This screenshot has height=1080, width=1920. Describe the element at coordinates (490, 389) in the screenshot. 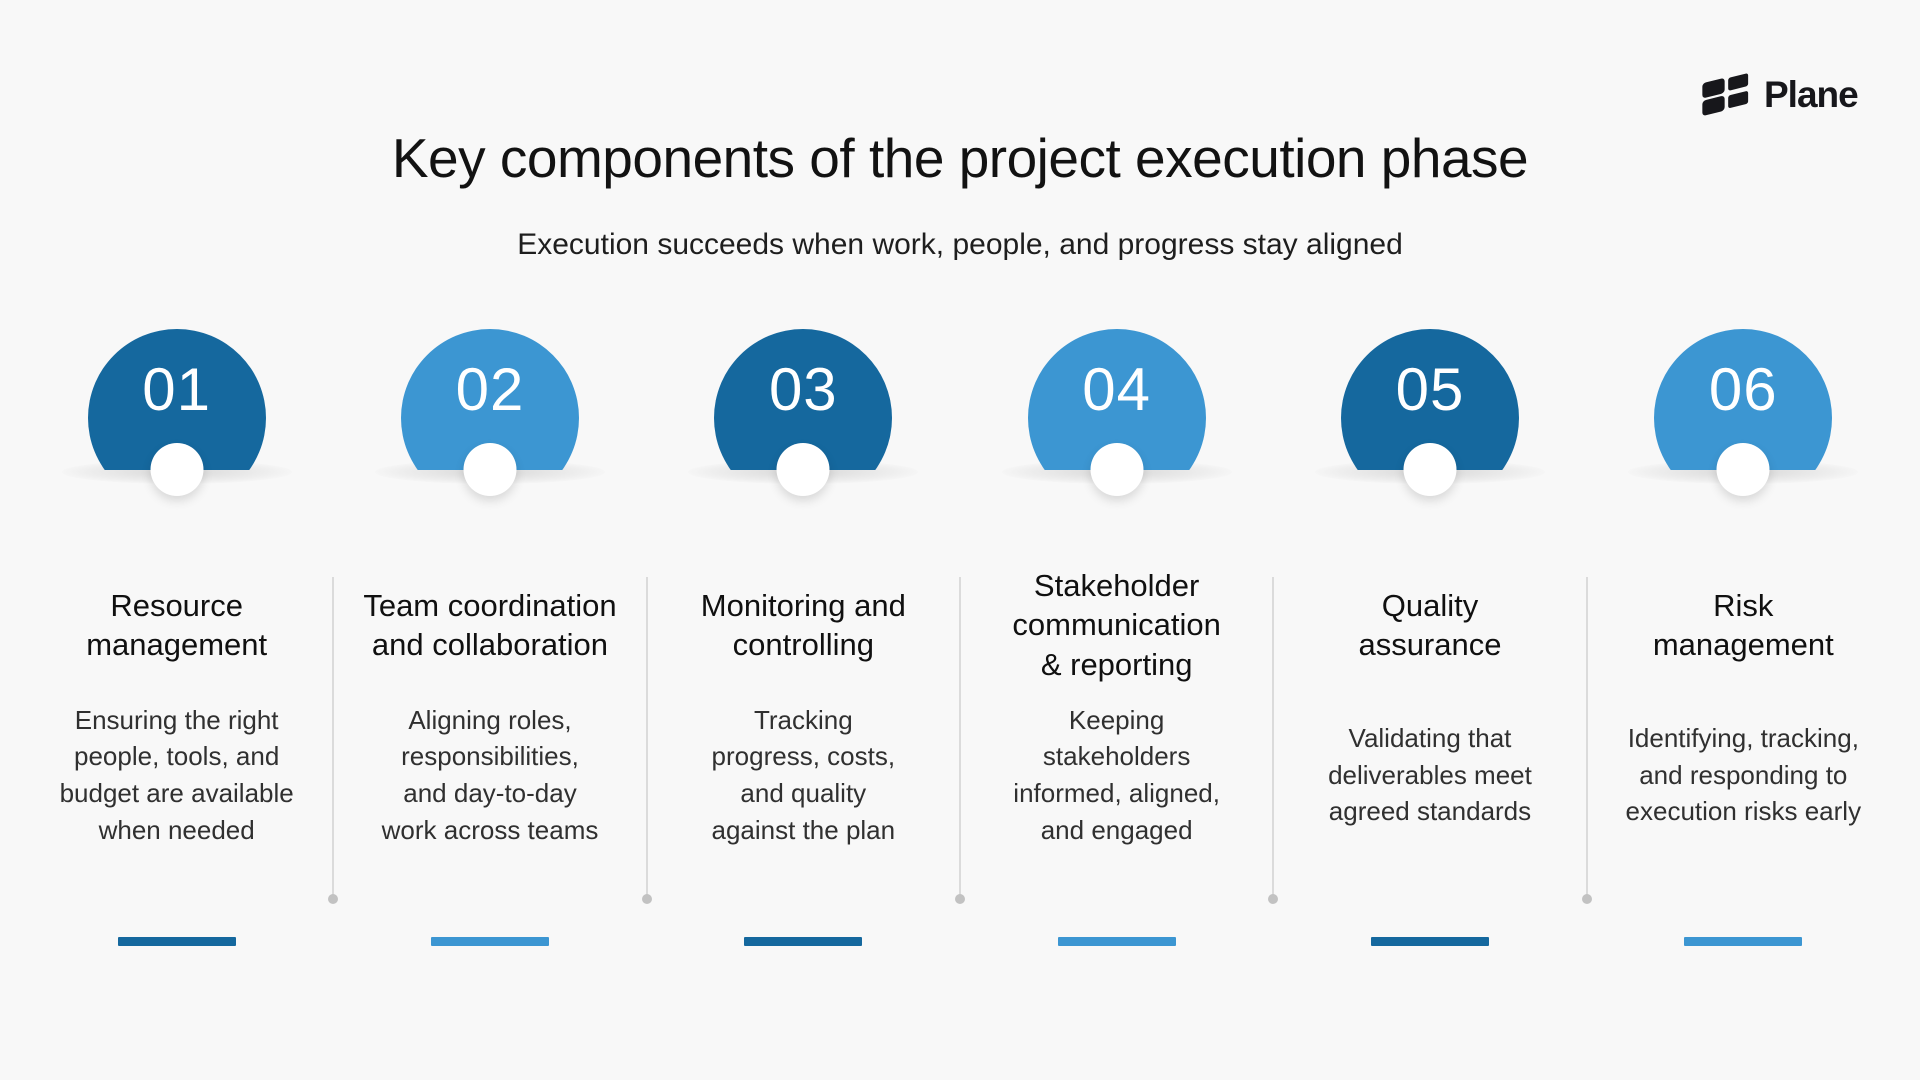

I see `step-number: 02` at that location.